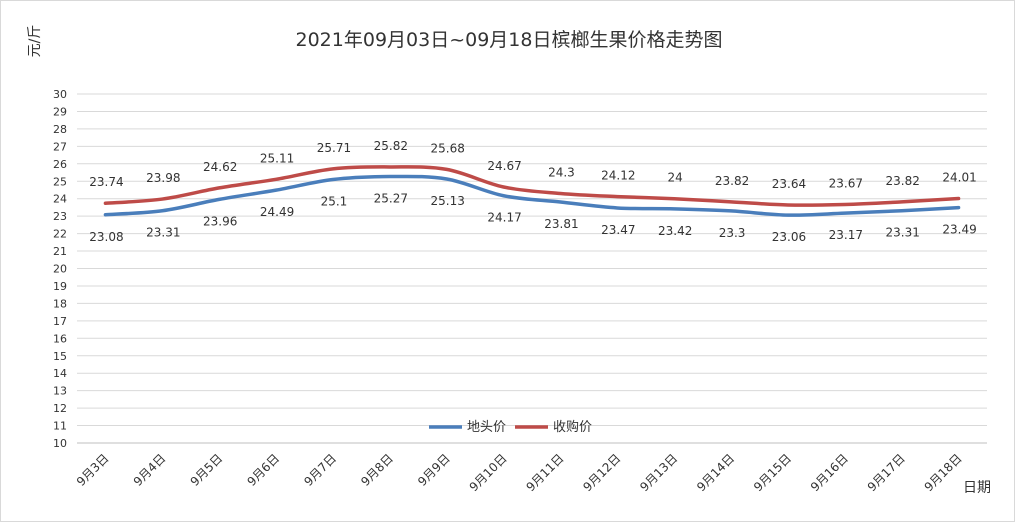  What do you see at coordinates (601, 472) in the screenshot?
I see `x-tick-label: 9月12日` at bounding box center [601, 472].